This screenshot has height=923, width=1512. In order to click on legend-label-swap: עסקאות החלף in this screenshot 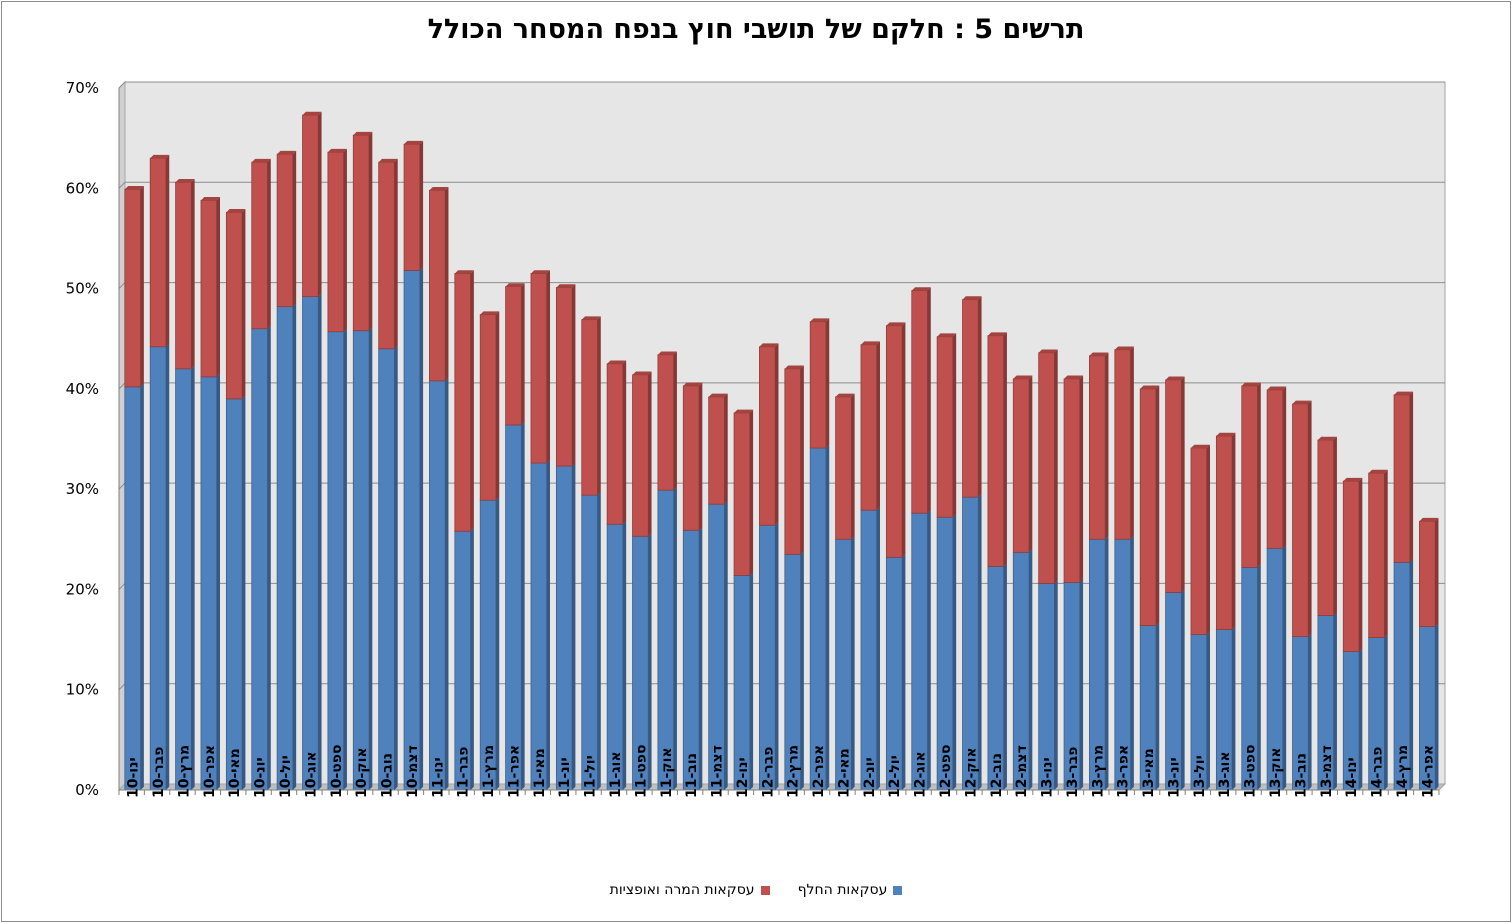, I will do `click(842, 890)`.